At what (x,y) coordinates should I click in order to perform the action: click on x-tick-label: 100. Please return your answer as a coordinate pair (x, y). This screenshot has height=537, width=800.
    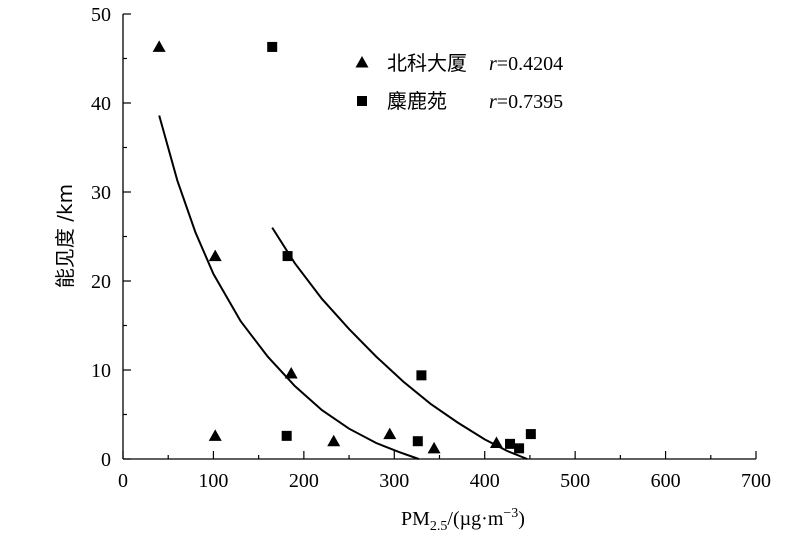
    Looking at the image, I should click on (213, 481).